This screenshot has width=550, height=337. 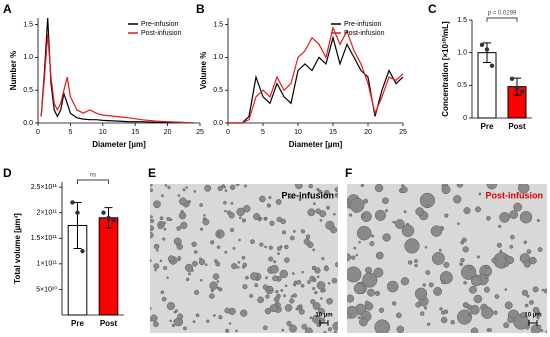 What do you see at coordinates (462, 85) in the screenshot?
I see `y-tick-label: 0.5` at bounding box center [462, 85].